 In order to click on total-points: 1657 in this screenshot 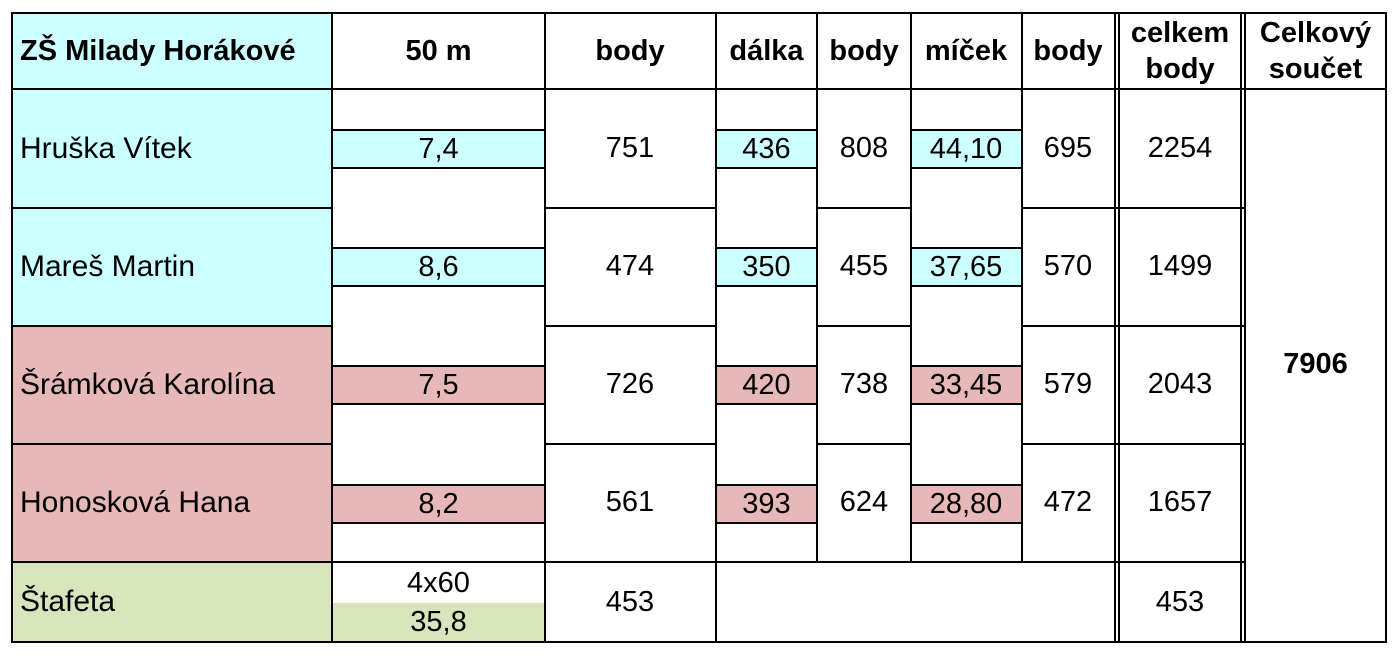, I will do `click(1180, 502)`.